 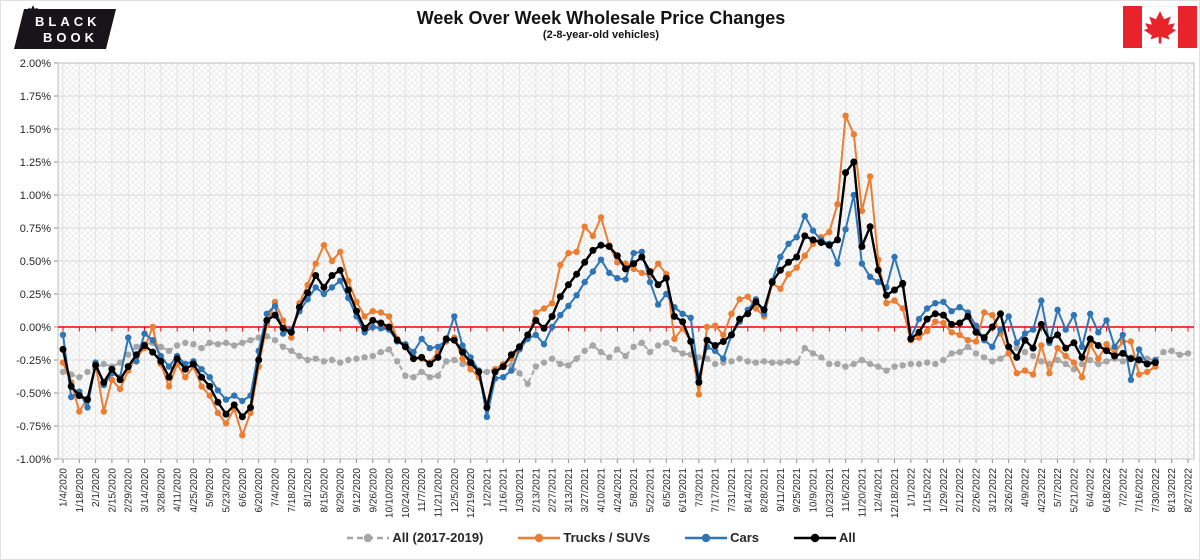 What do you see at coordinates (830, 493) in the screenshot?
I see `svg-text: 10/23/2021` at bounding box center [830, 493].